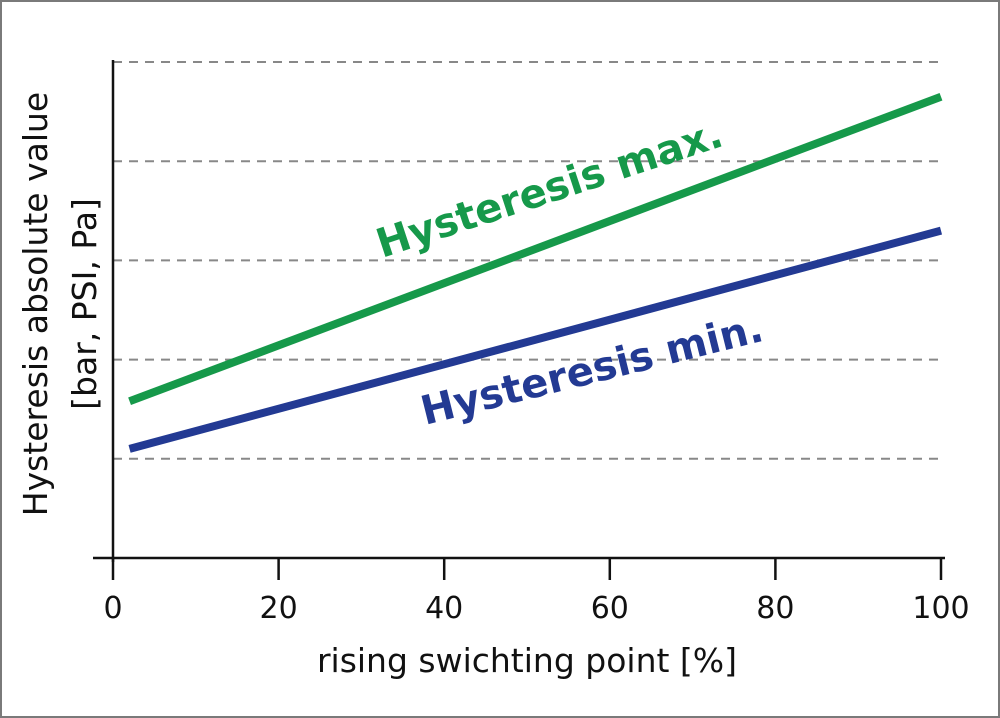 This screenshot has height=718, width=1000. I want to click on x-tick-label: 20, so click(279, 608).